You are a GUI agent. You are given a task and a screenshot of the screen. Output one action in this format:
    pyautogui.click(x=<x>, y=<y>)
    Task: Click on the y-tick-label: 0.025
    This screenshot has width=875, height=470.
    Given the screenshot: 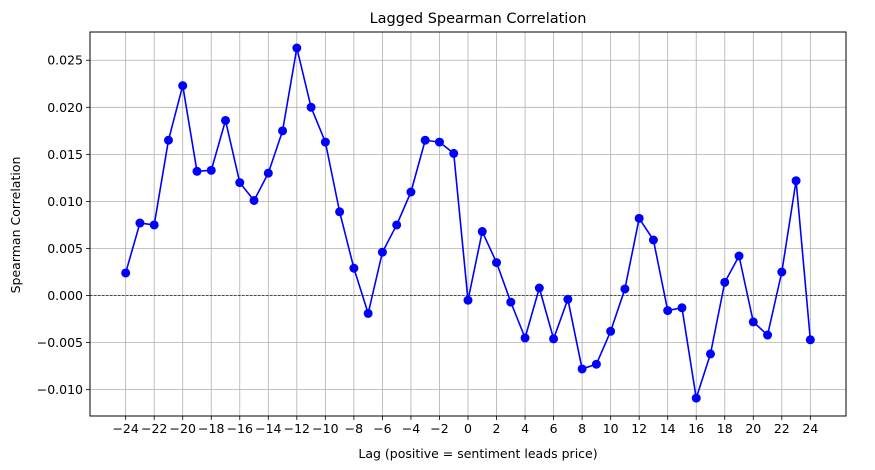 What is the action you would take?
    pyautogui.click(x=65, y=60)
    